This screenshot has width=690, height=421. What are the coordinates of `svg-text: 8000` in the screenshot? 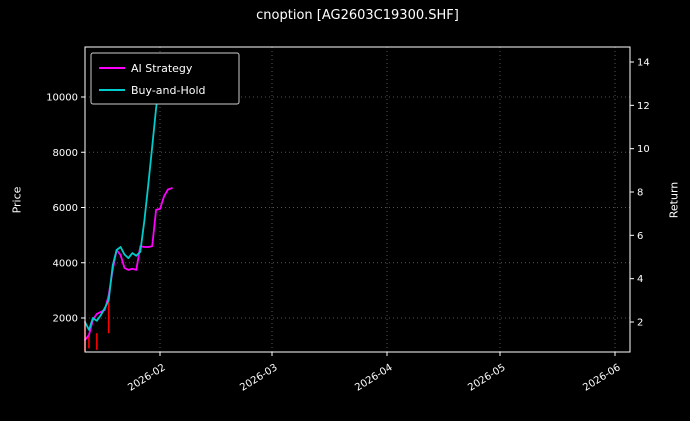 It's located at (65, 153).